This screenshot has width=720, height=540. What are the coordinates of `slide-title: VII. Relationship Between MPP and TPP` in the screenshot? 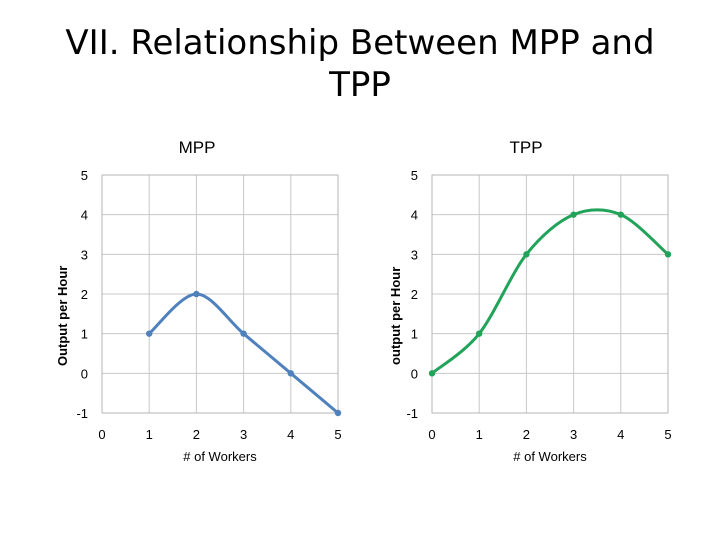 It's located at (360, 64).